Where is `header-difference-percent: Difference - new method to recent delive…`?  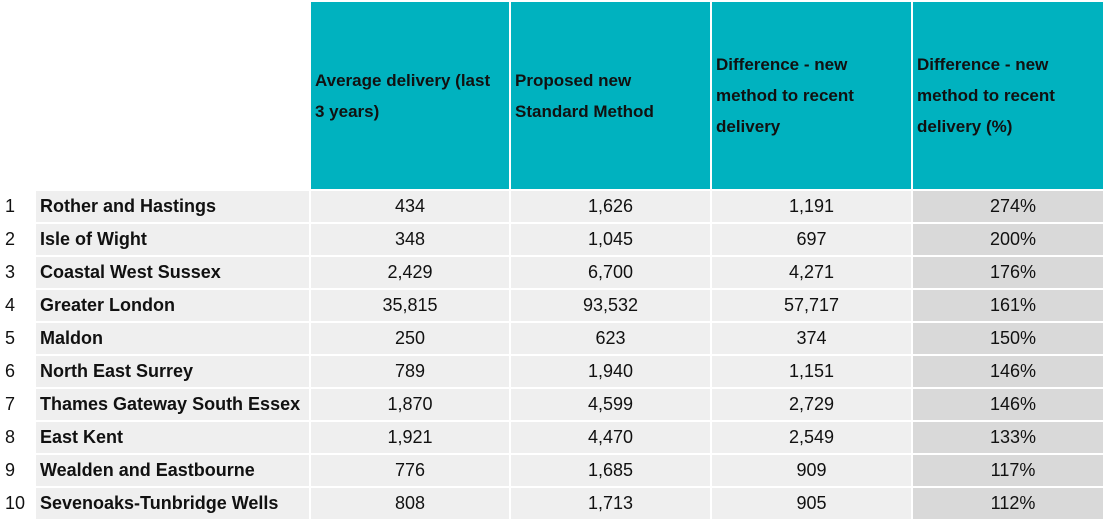
header-difference-percent: Difference - new method to recent delive… is located at coordinates (1008, 95).